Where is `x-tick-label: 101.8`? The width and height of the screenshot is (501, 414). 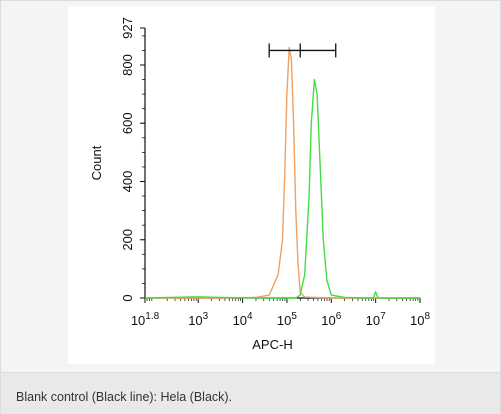 x-tick-label: 101.8 is located at coordinates (145, 319).